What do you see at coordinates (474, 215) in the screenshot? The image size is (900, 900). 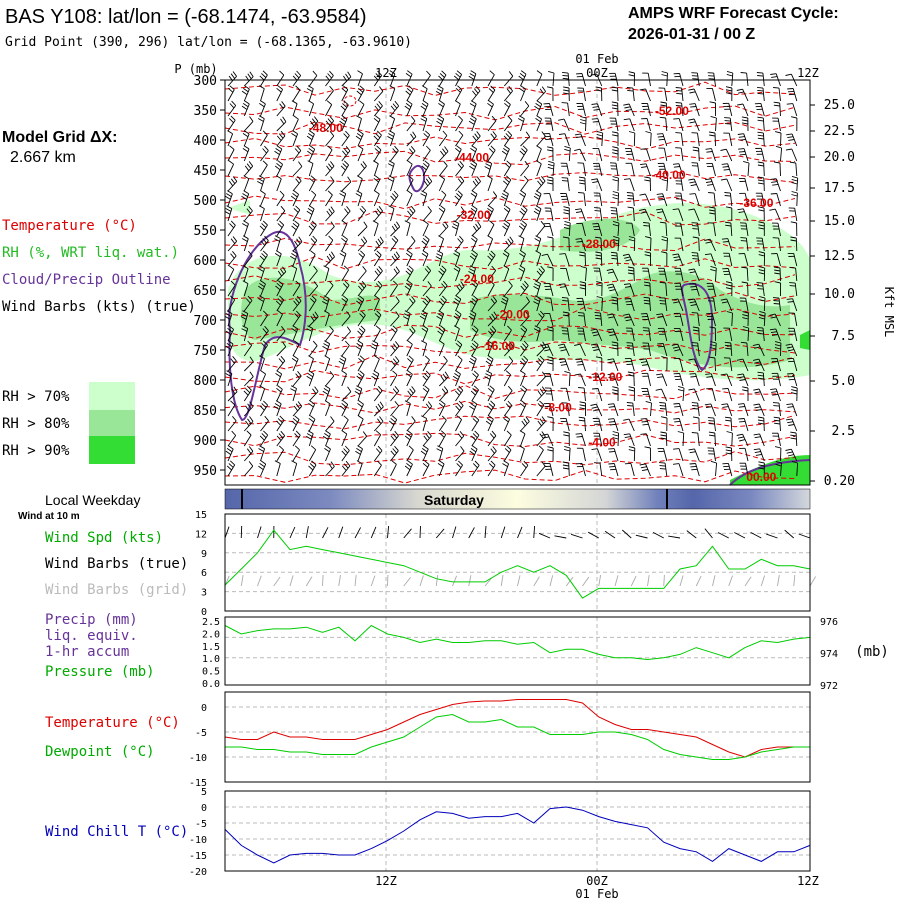 I see `temperature-contour-label: -32.00` at bounding box center [474, 215].